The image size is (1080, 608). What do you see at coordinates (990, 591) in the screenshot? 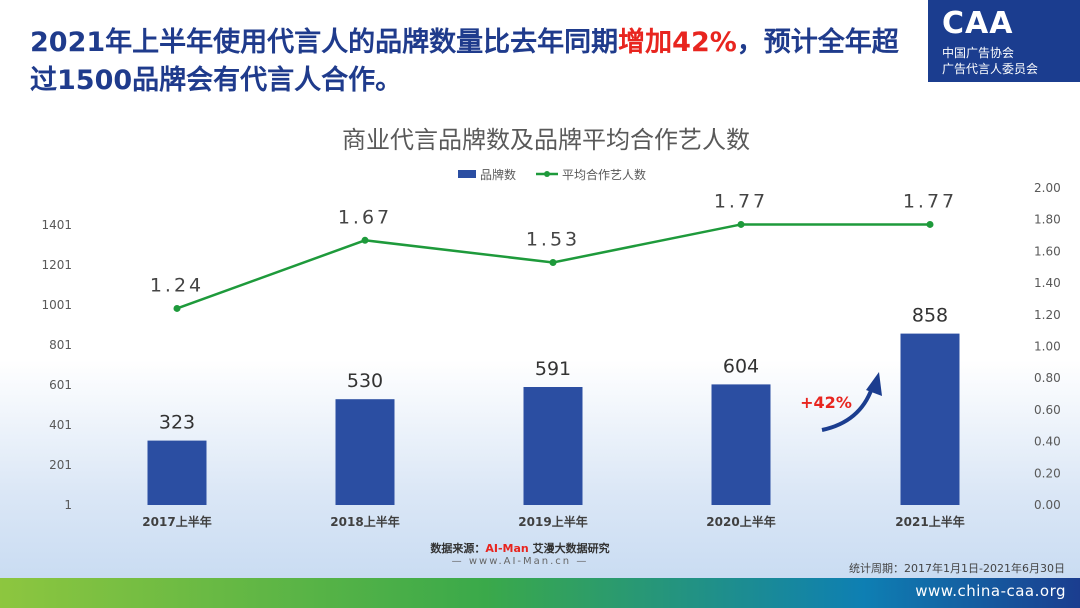
I see `footer-site-link: www.china-caa.org` at bounding box center [990, 591].